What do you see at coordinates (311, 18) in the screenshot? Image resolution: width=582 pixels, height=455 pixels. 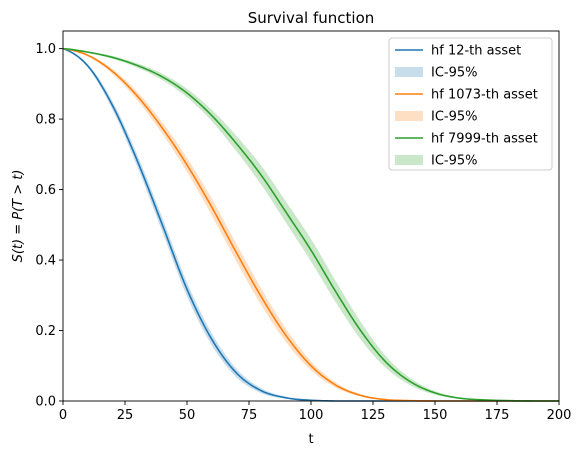 I see `chart-title: Survival function` at bounding box center [311, 18].